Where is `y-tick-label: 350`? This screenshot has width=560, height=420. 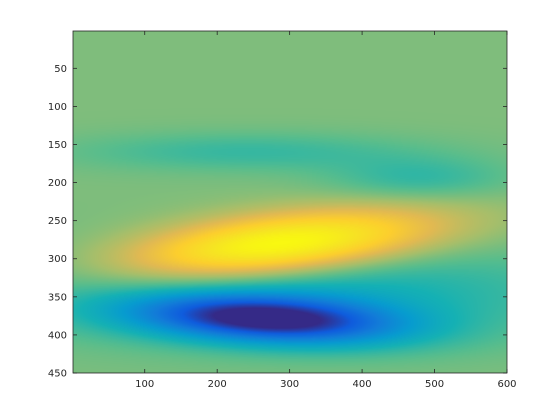
y-tick-label: 350 is located at coordinates (57, 297).